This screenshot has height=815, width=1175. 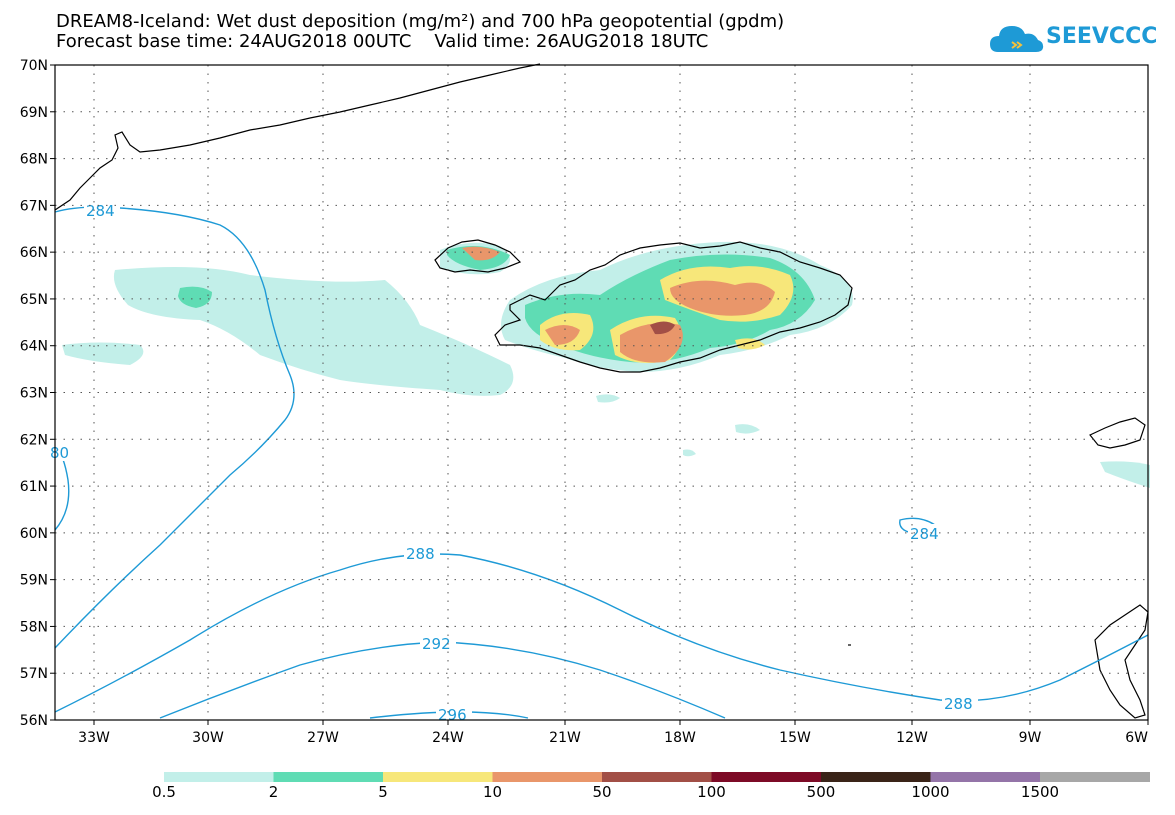 What do you see at coordinates (323, 738) in the screenshot?
I see `lon-label: 27W` at bounding box center [323, 738].